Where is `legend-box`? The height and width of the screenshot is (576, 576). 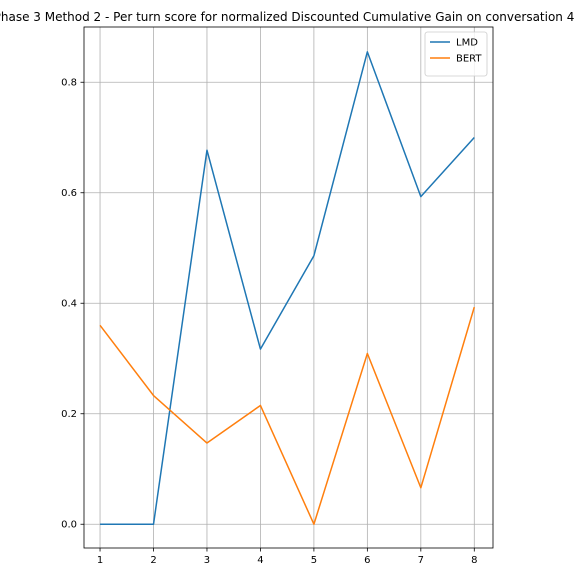
legend-box is located at coordinates (456, 54).